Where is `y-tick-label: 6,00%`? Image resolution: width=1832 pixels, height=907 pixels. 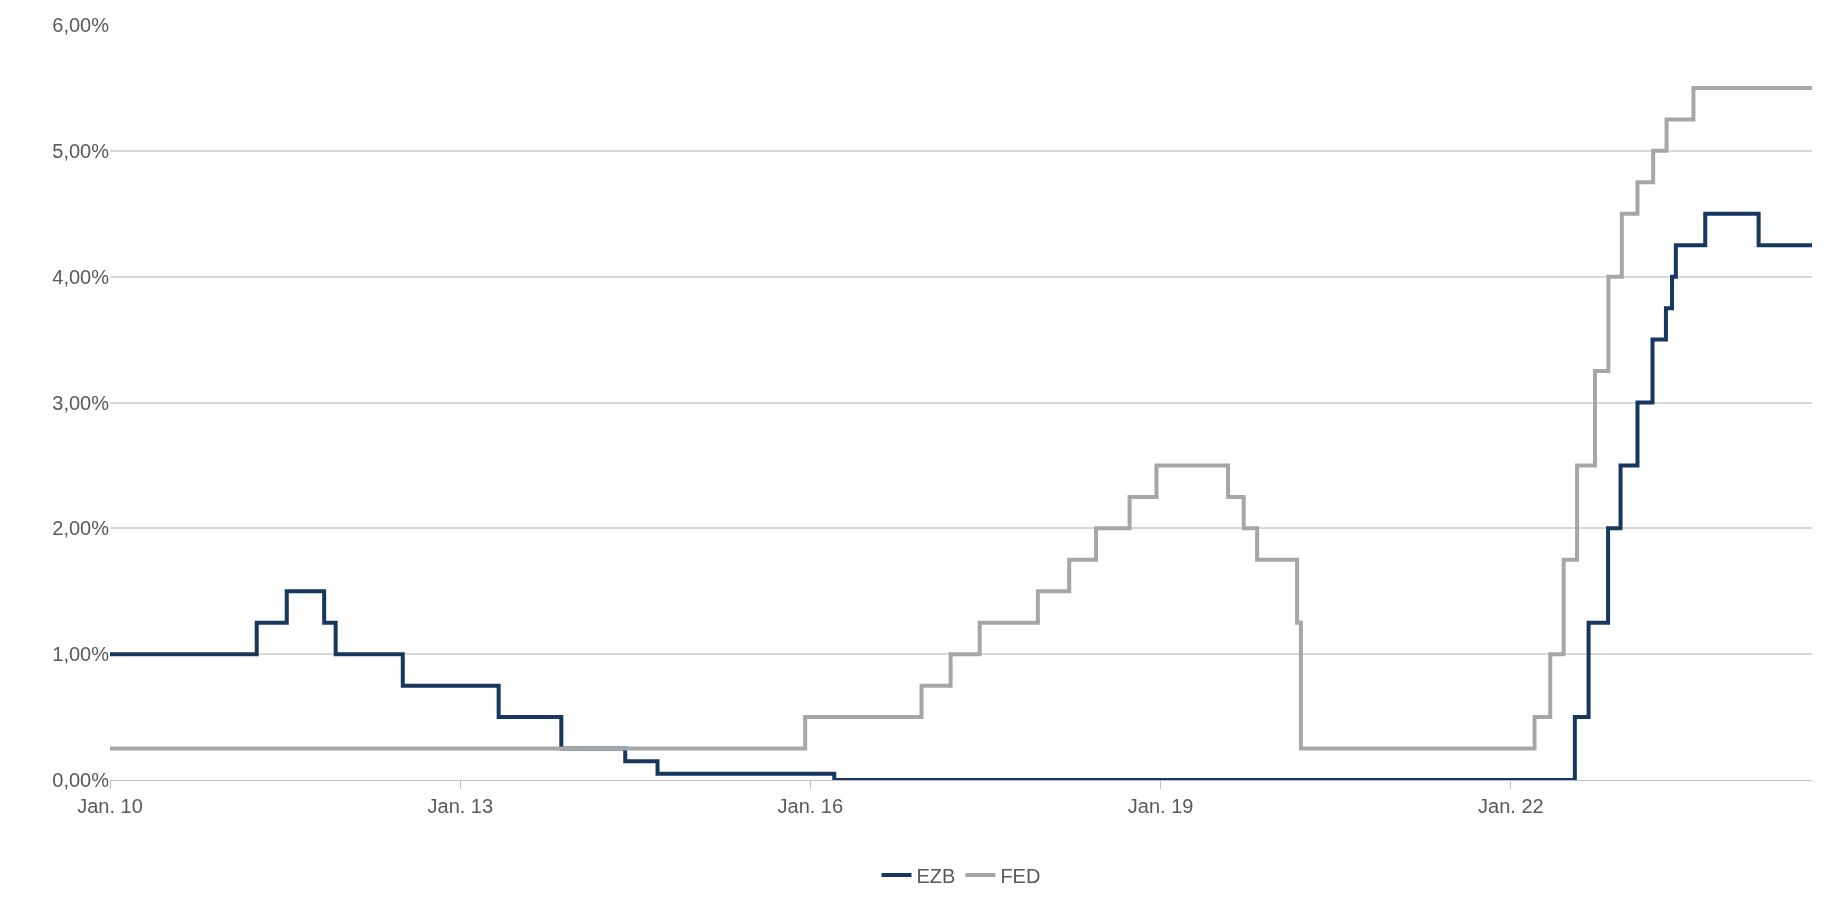 y-tick-label: 6,00% is located at coordinates (81, 25).